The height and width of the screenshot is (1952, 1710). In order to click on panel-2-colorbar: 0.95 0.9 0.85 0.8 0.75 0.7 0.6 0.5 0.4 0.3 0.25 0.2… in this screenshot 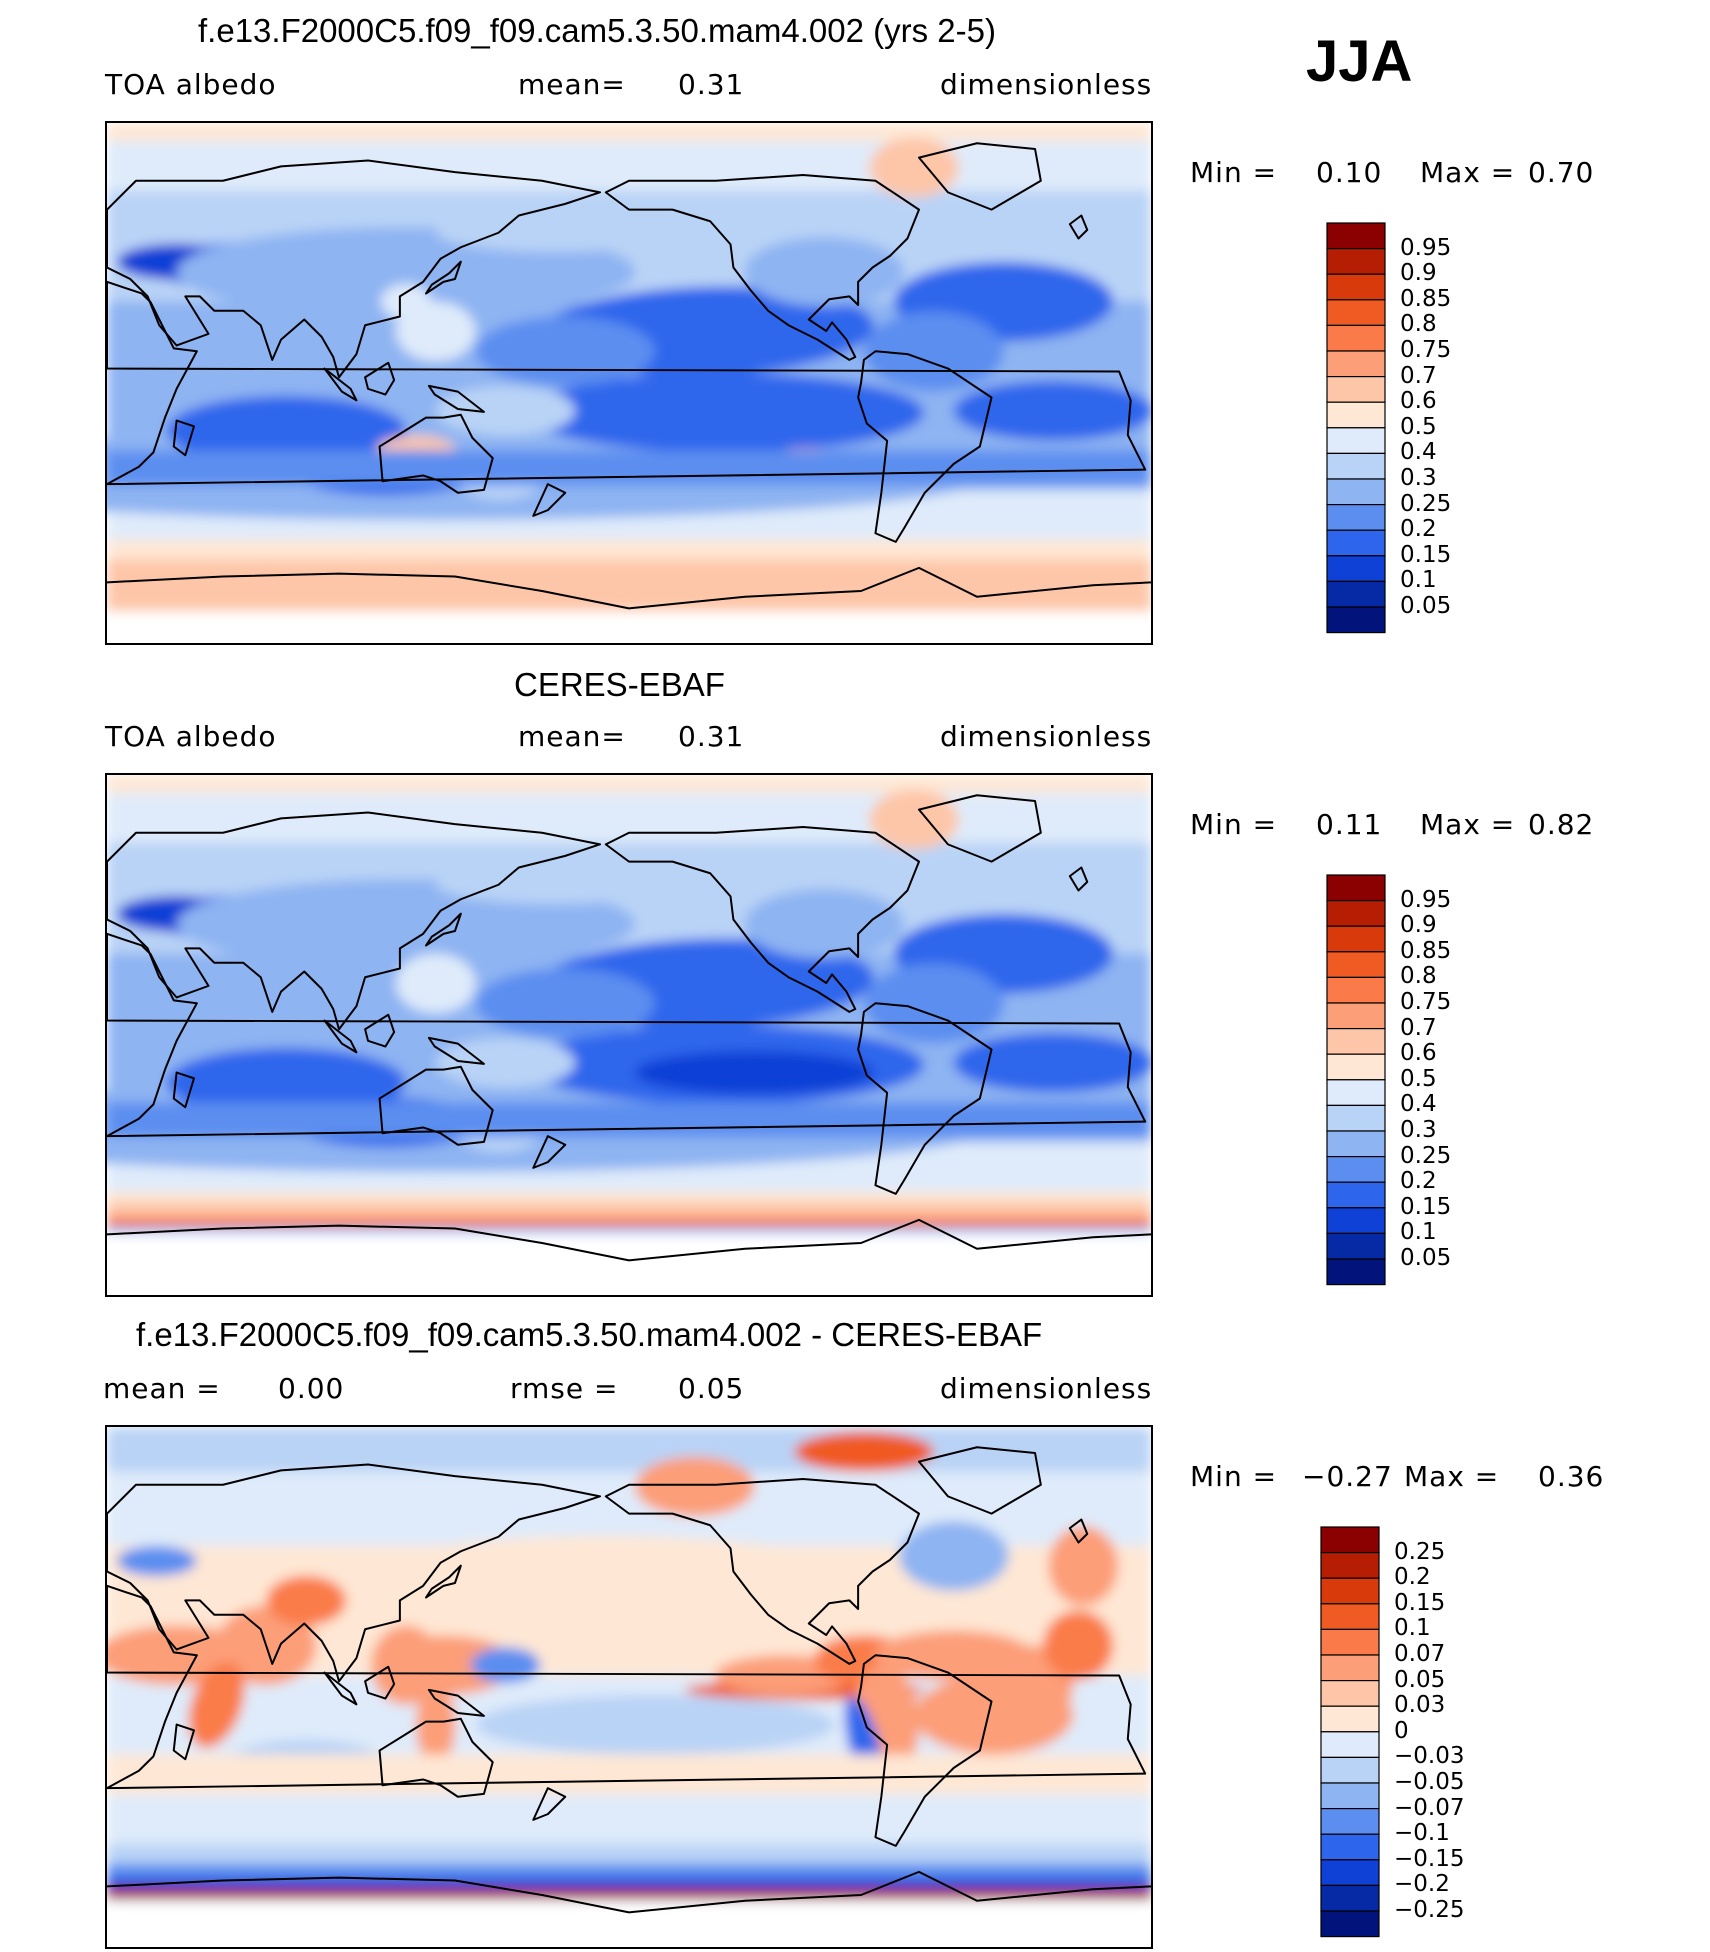, I will do `click(1388, 1082)`.